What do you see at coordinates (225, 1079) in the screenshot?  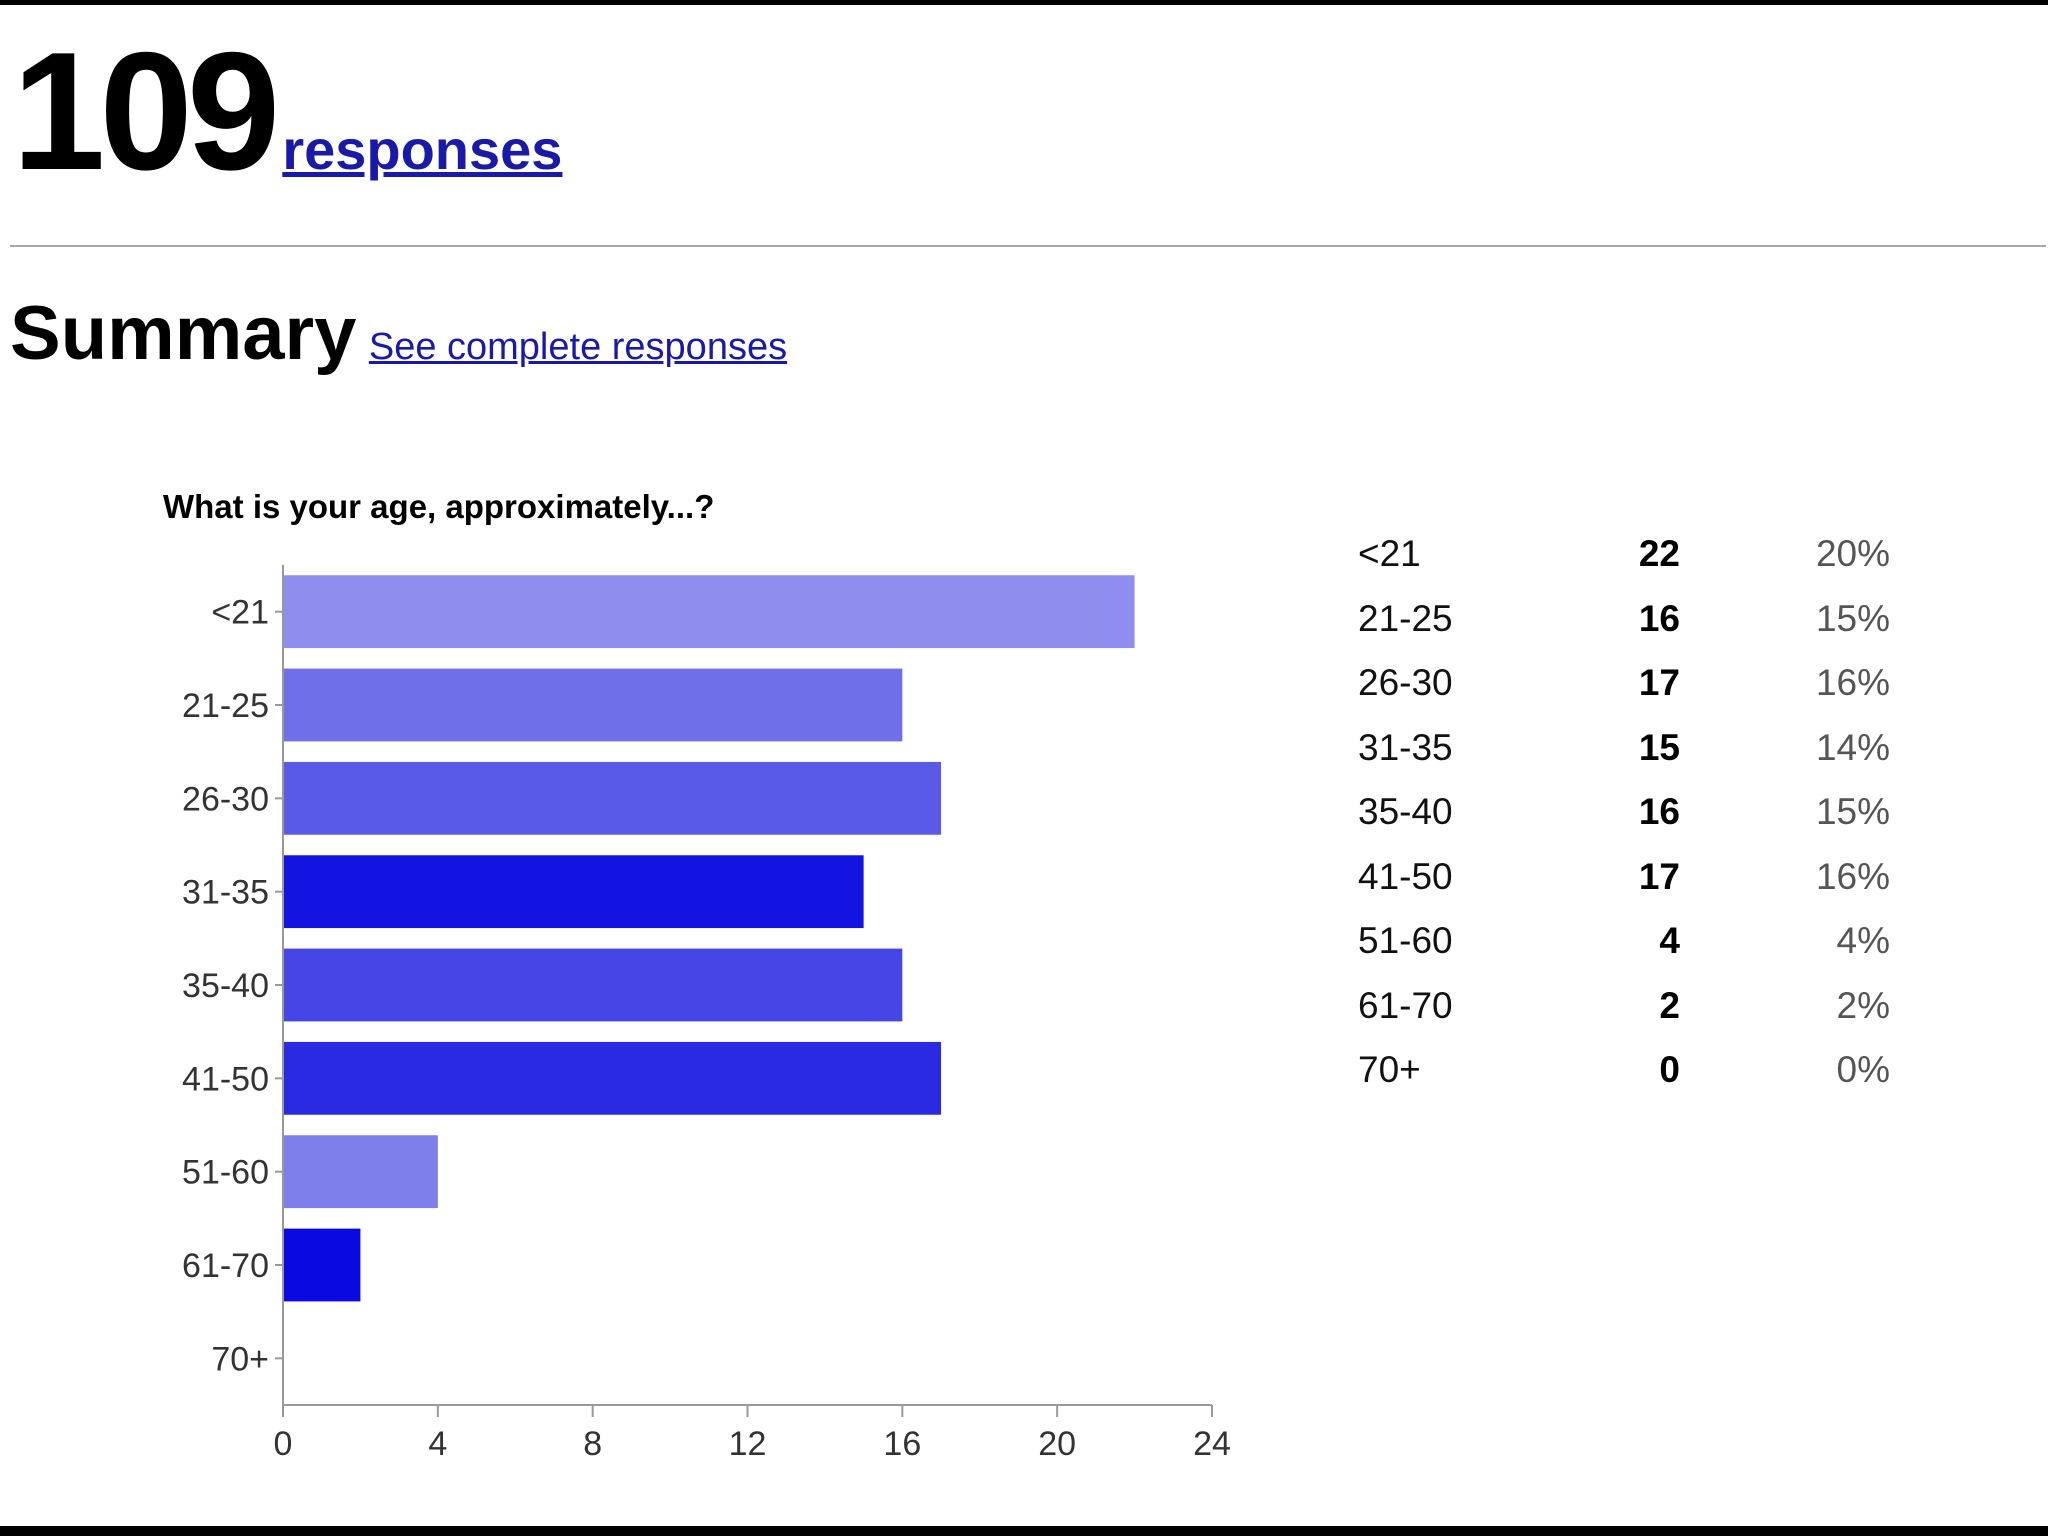 I see `category-label: 41-50` at bounding box center [225, 1079].